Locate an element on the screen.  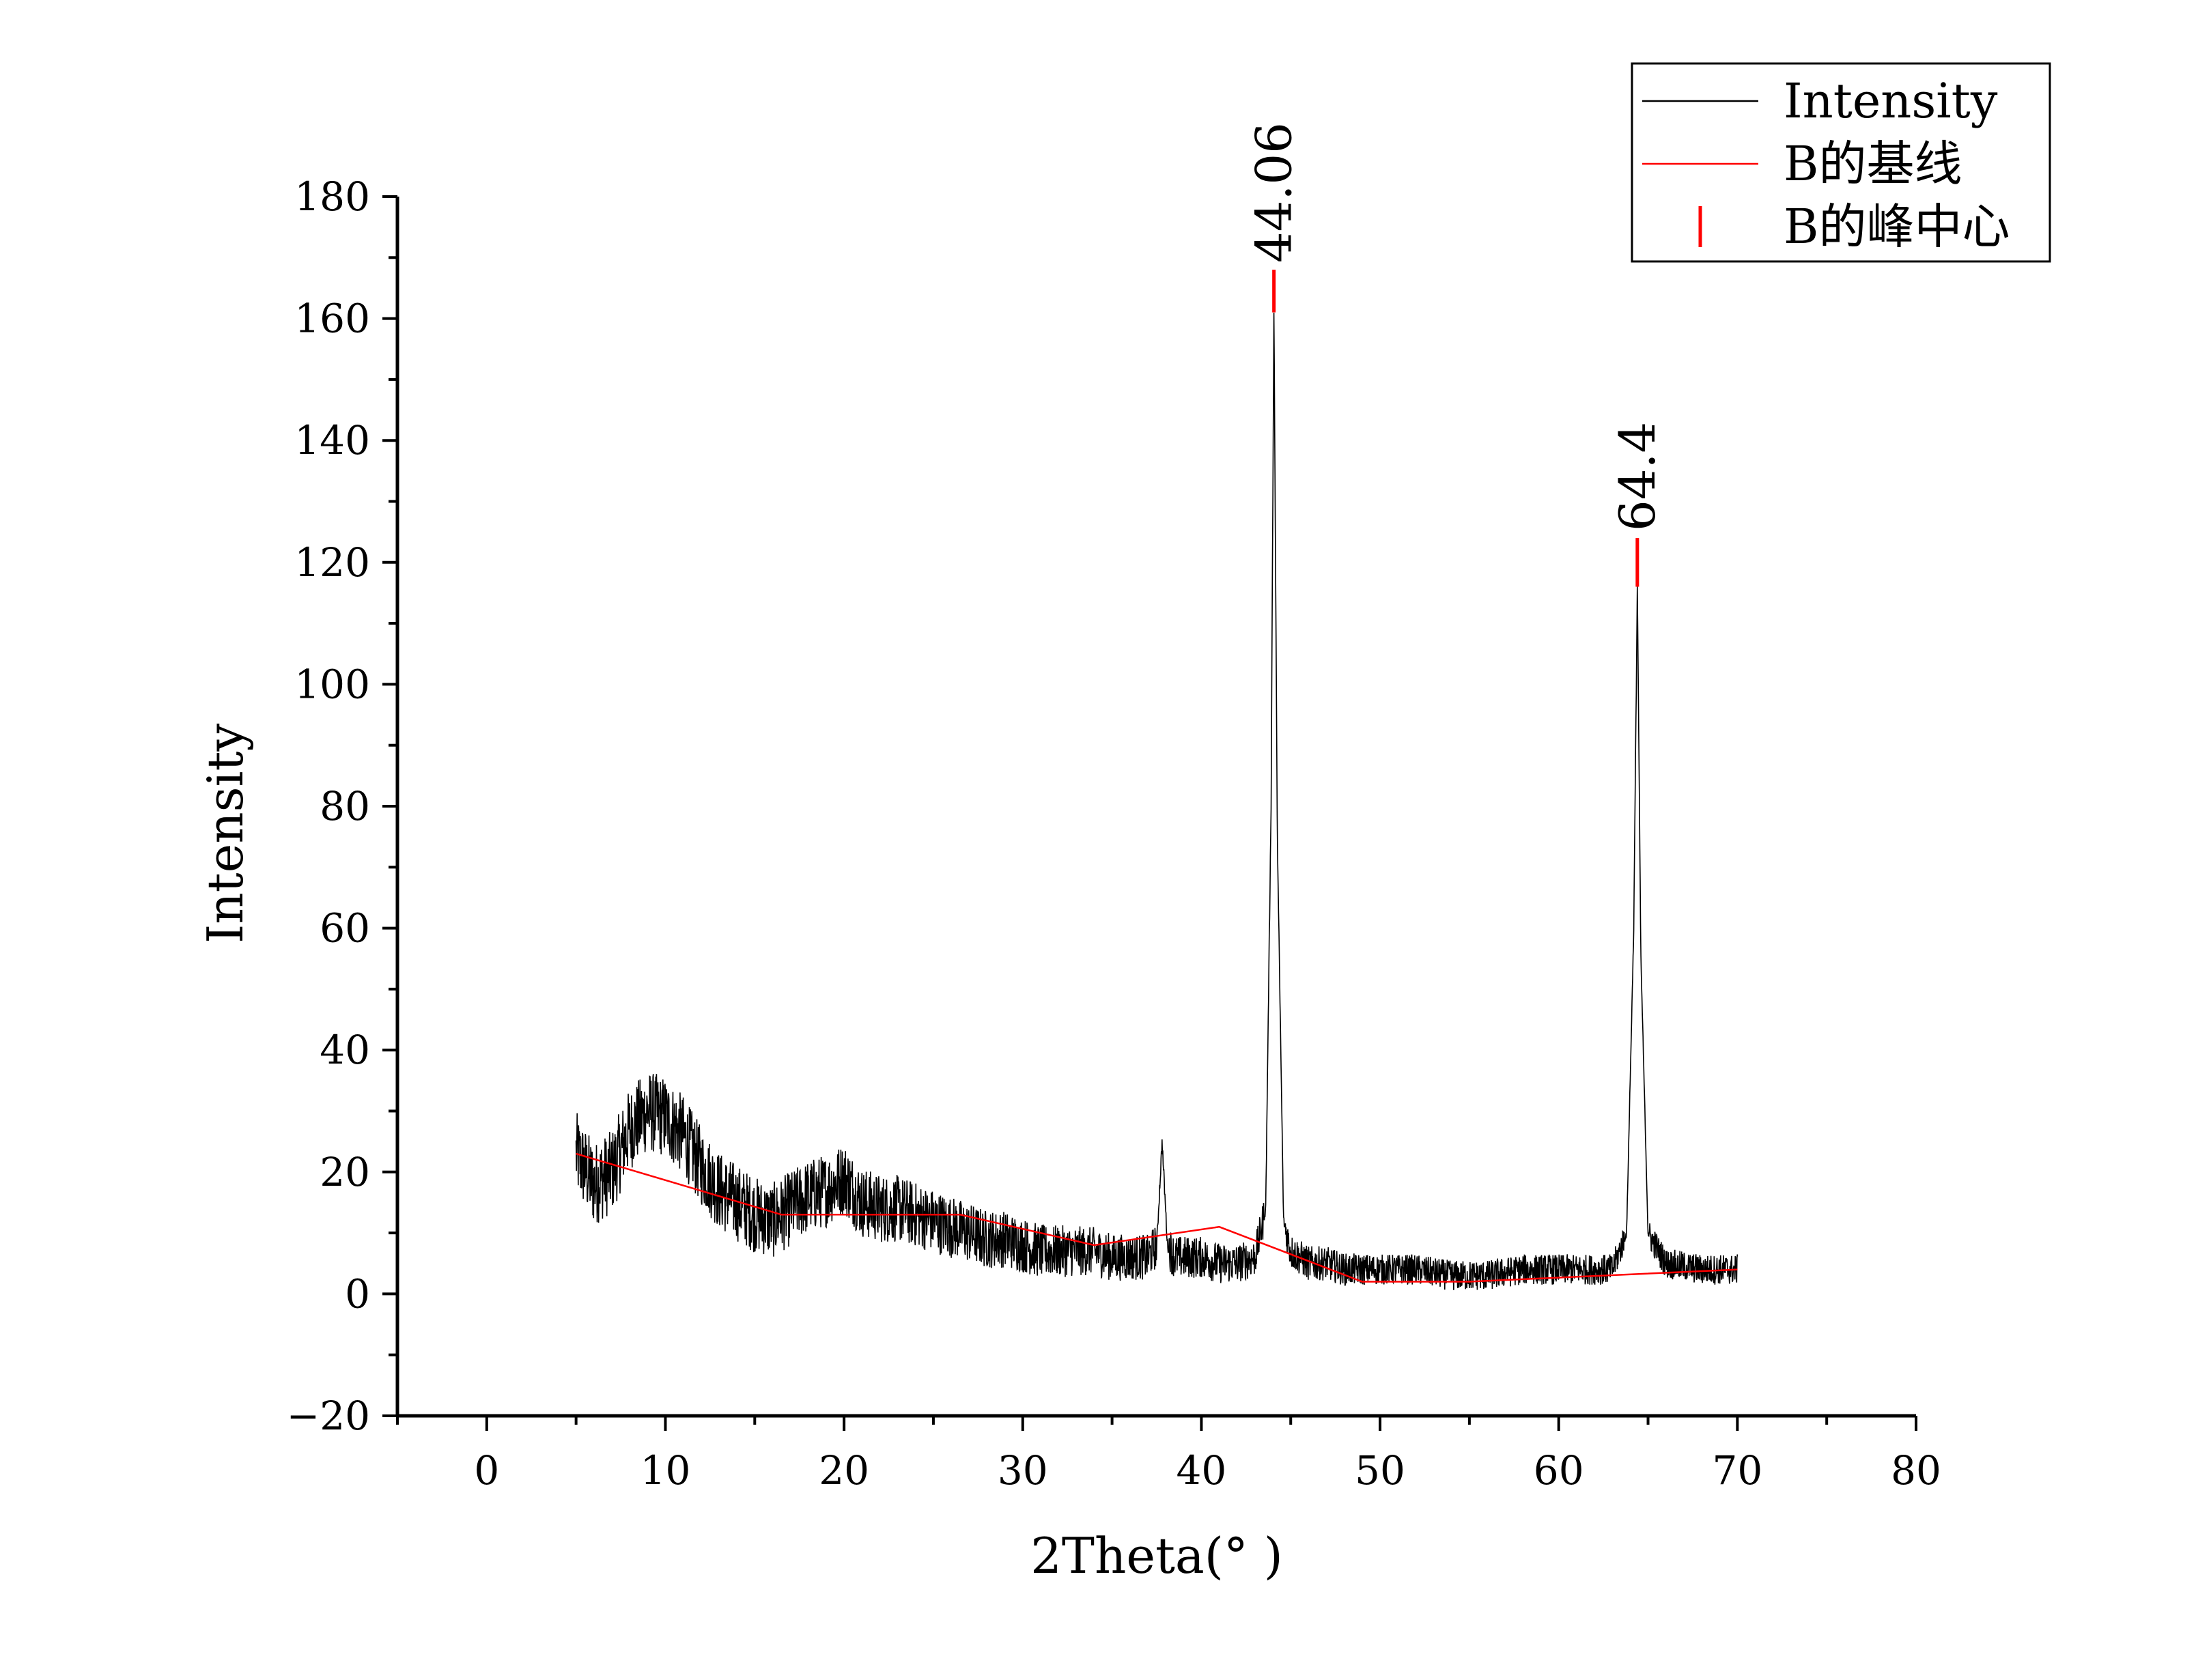
legend-label-baseline: B的基线 is located at coordinates (1873, 164).